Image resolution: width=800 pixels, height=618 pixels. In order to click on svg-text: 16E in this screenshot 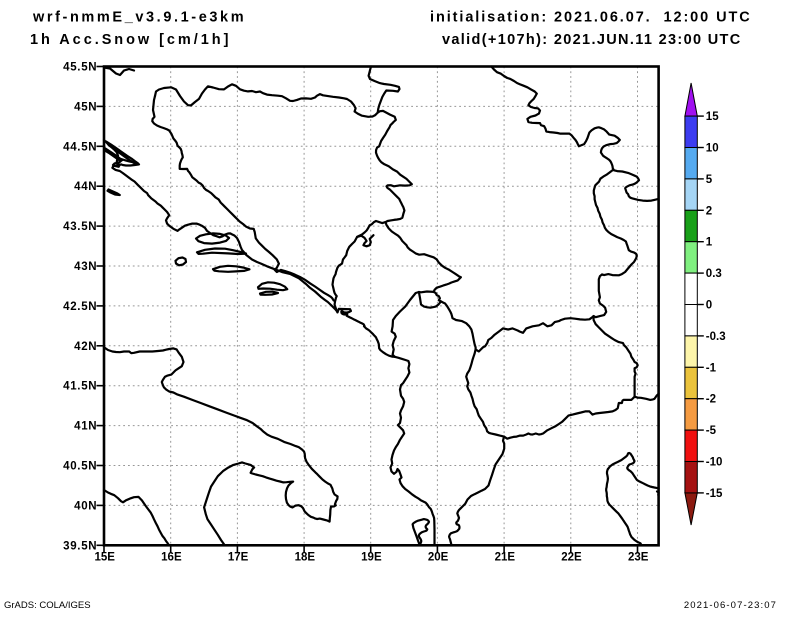, I will do `click(171, 558)`.